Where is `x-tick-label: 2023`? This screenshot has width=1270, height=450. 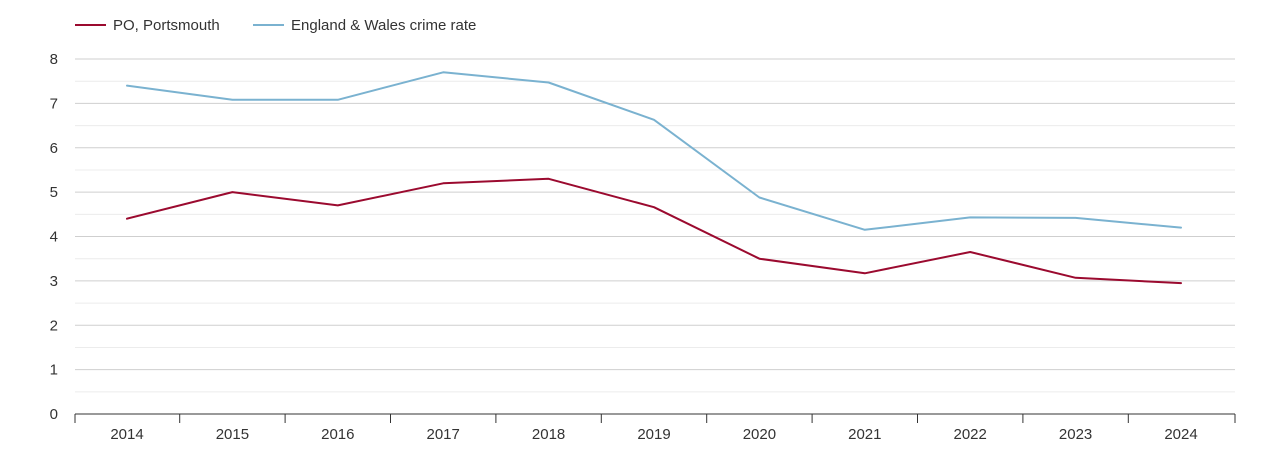
x-tick-label: 2023 is located at coordinates (1075, 434).